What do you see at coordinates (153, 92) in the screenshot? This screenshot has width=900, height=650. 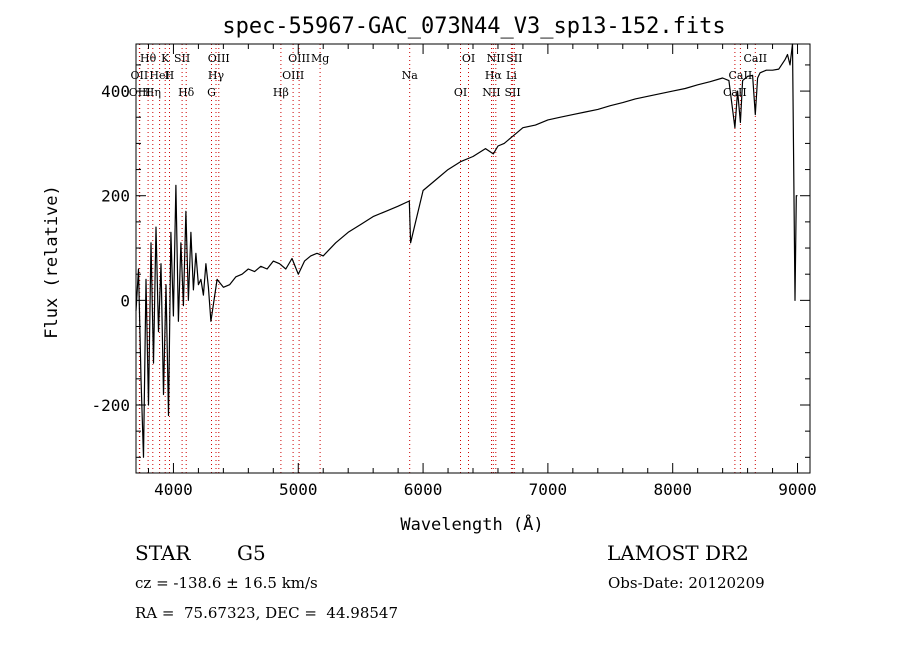 I see `marker-label: Hη` at bounding box center [153, 92].